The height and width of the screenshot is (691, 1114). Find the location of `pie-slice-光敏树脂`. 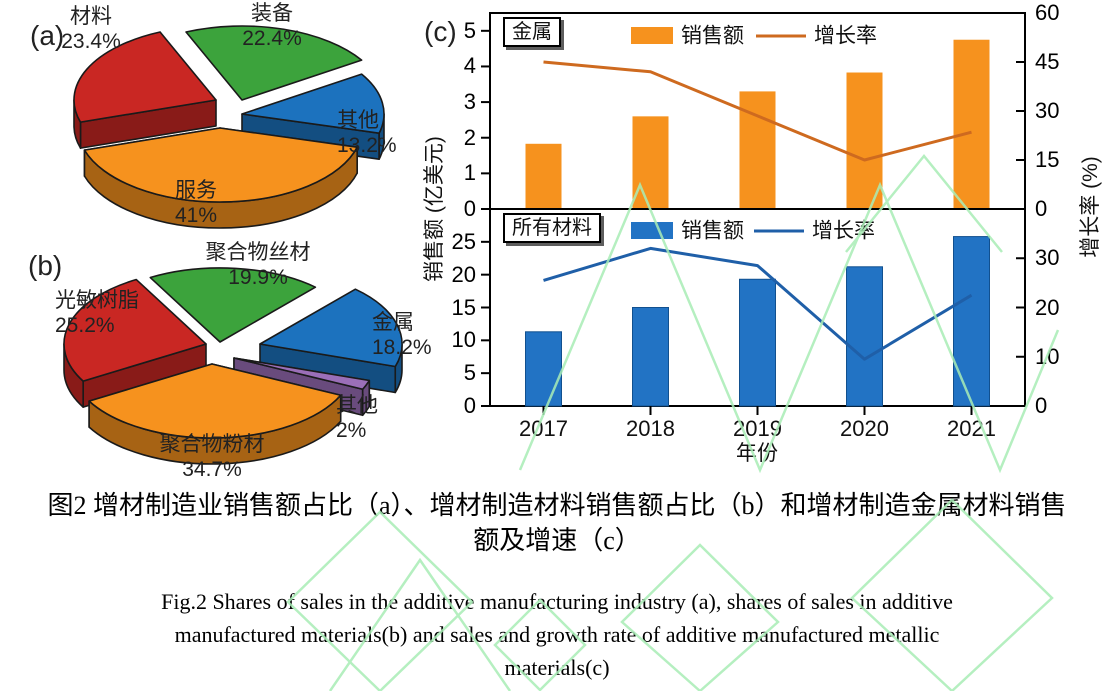

pie-slice-光敏树脂 is located at coordinates (135, 330).